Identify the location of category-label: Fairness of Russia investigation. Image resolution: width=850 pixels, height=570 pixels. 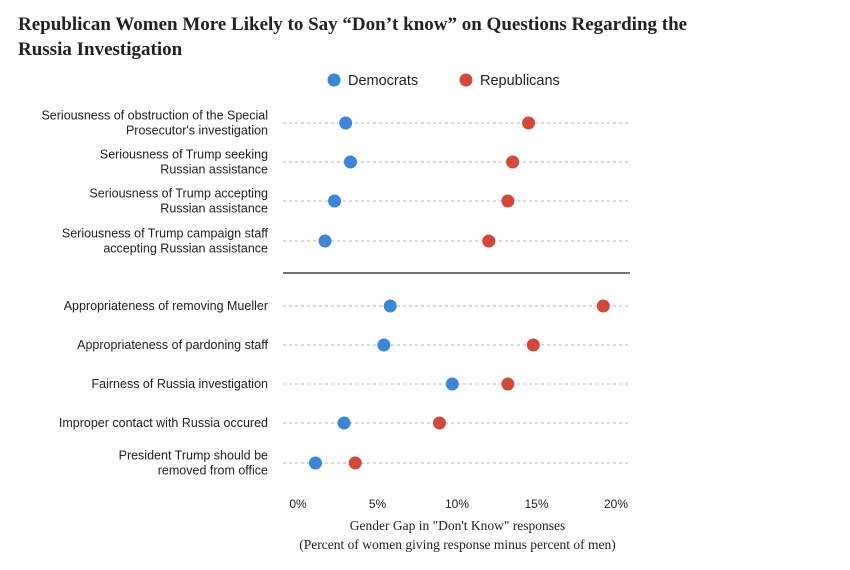
(180, 384).